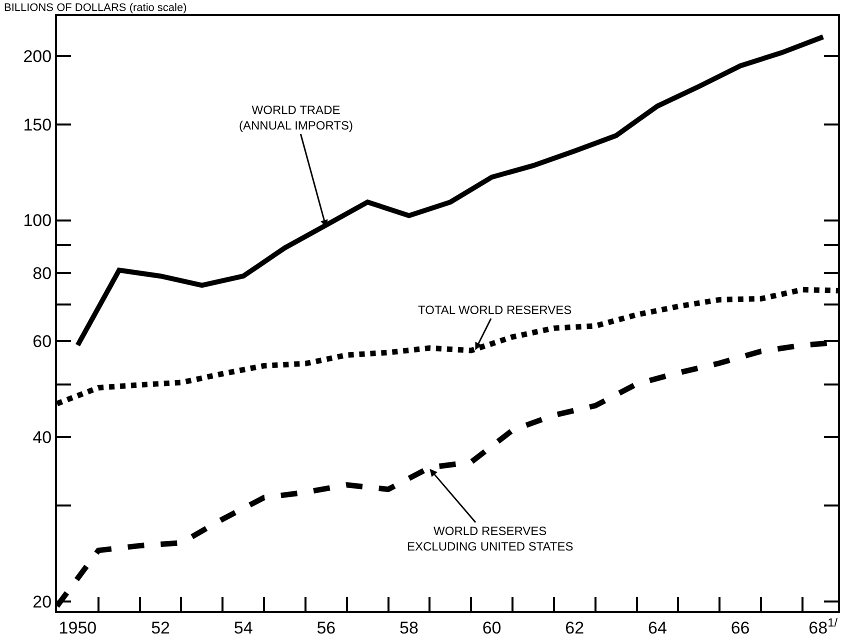 The image size is (844, 641). Describe the element at coordinates (37, 124) in the screenshot. I see `y-tick-label: 150` at that location.